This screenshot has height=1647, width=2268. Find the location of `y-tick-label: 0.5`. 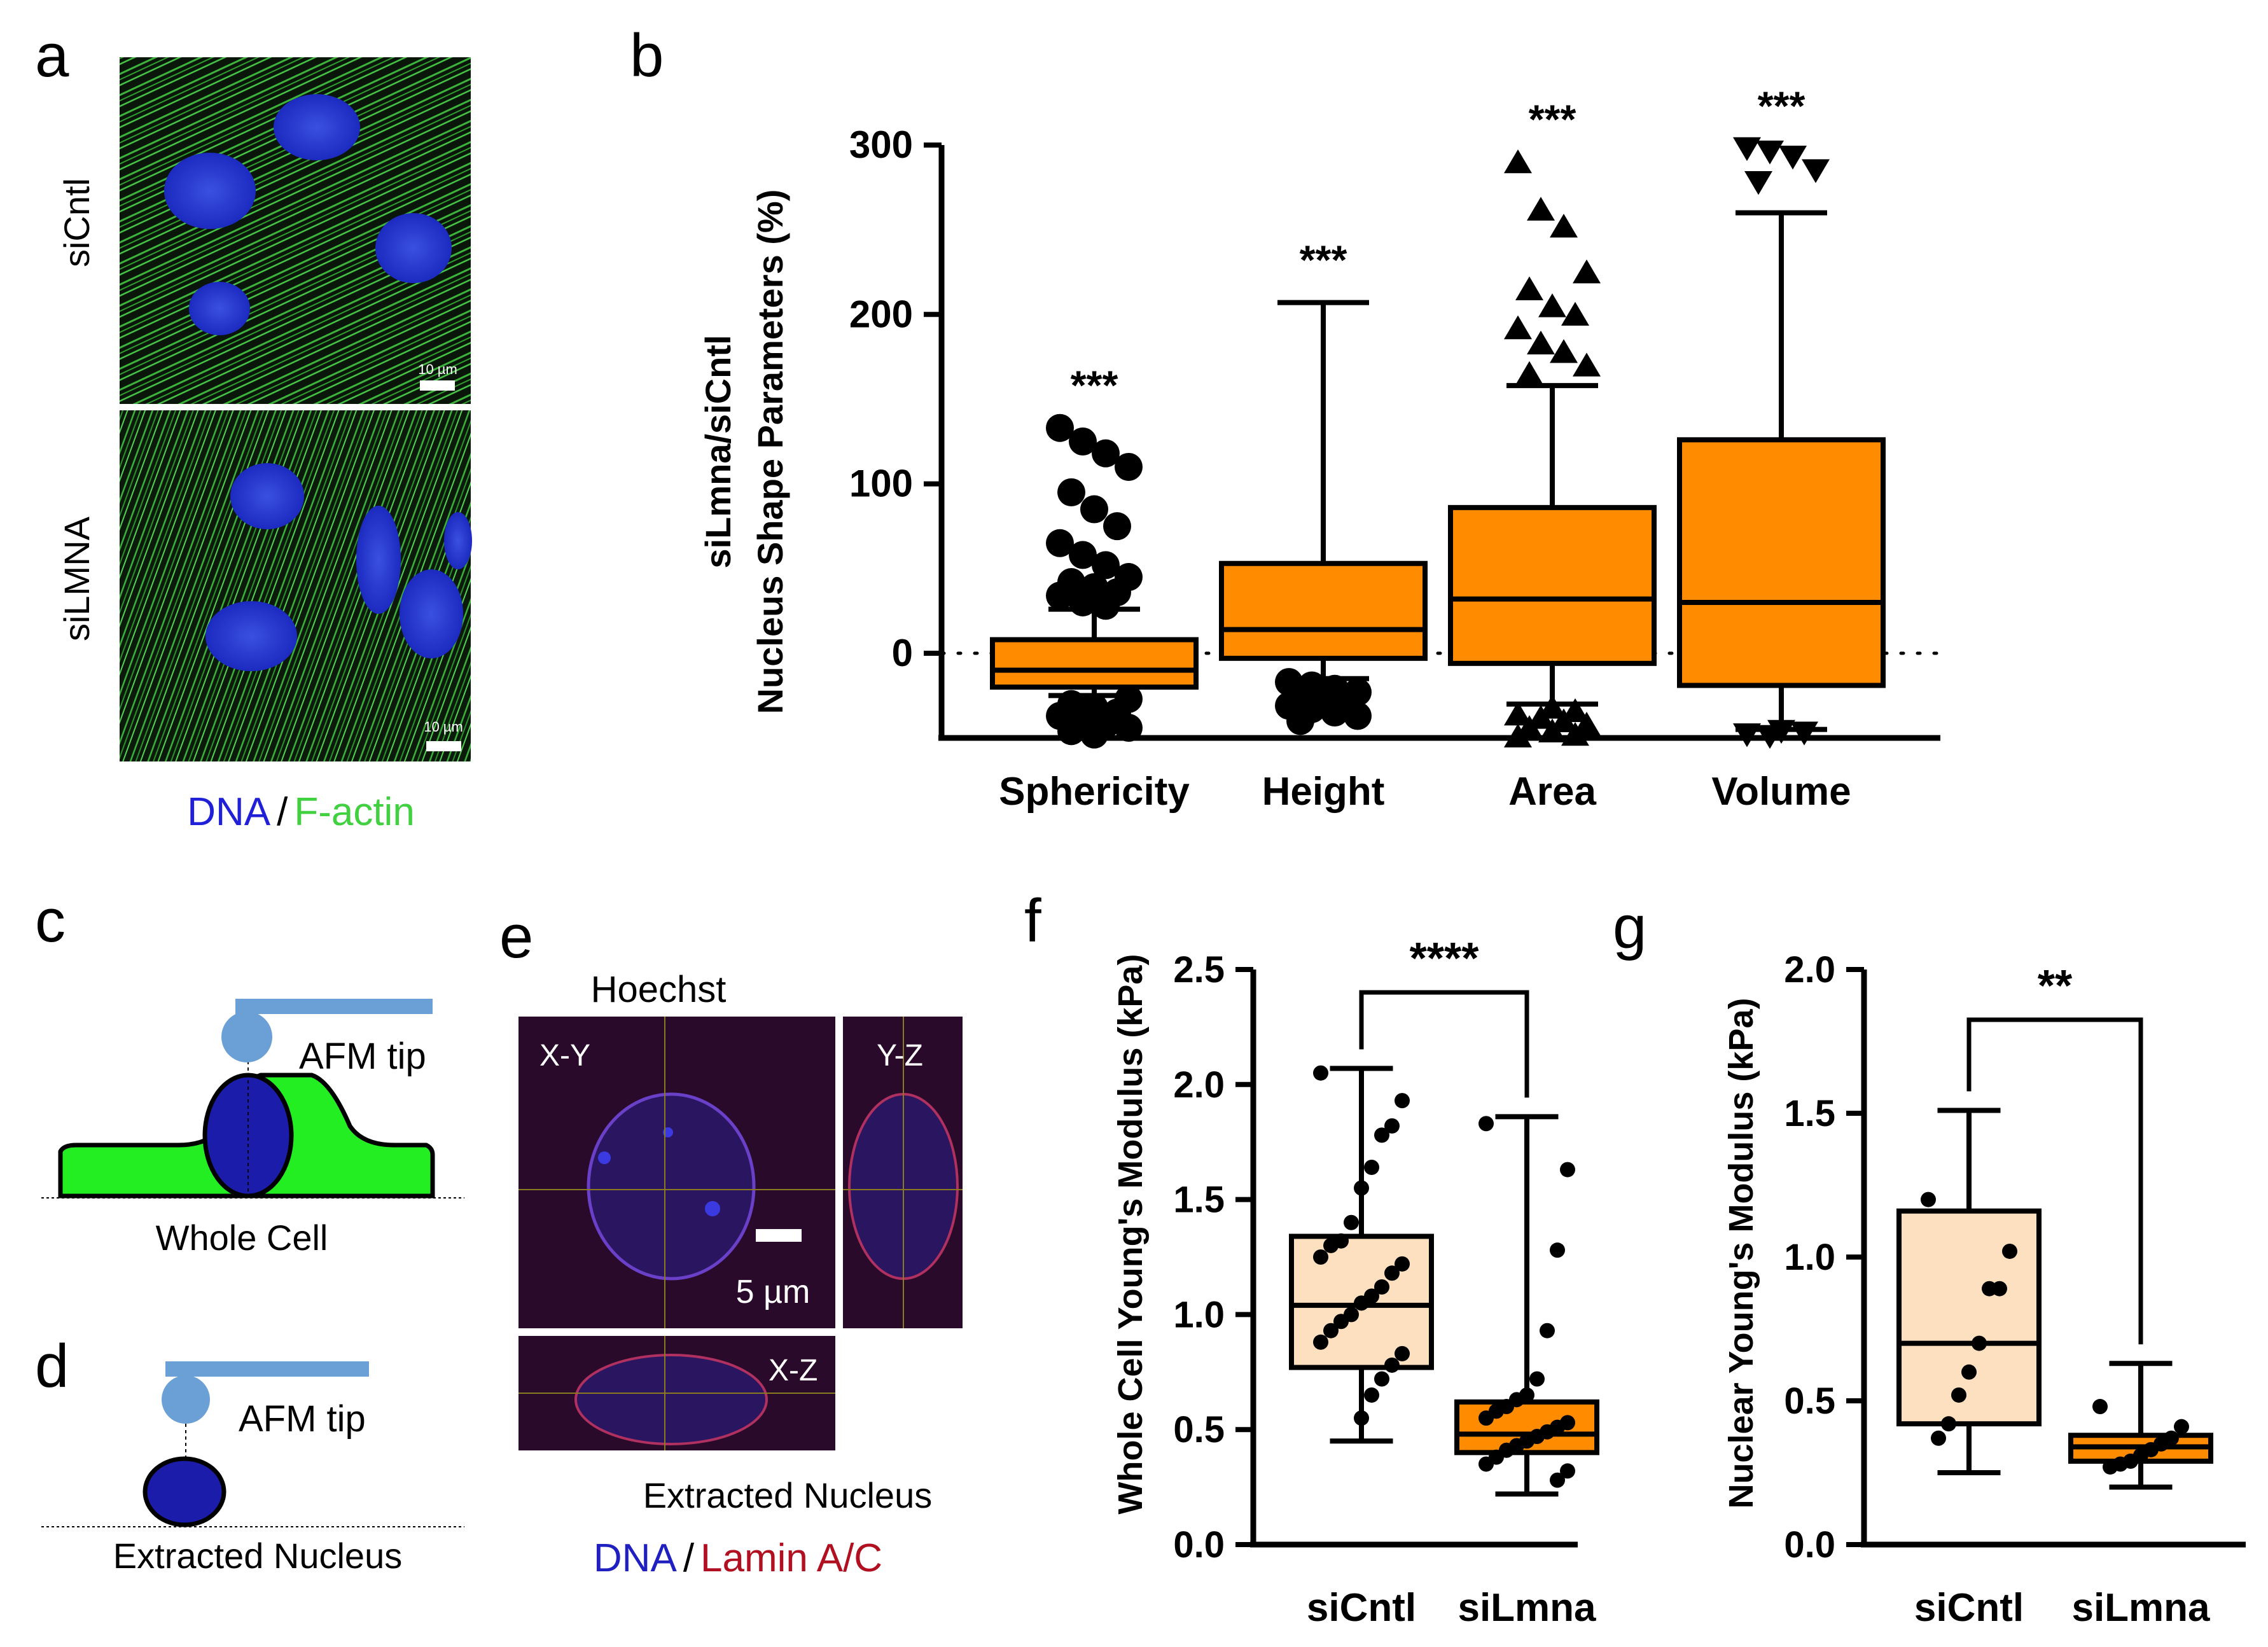

y-tick-label: 0.5 is located at coordinates (1809, 1401).